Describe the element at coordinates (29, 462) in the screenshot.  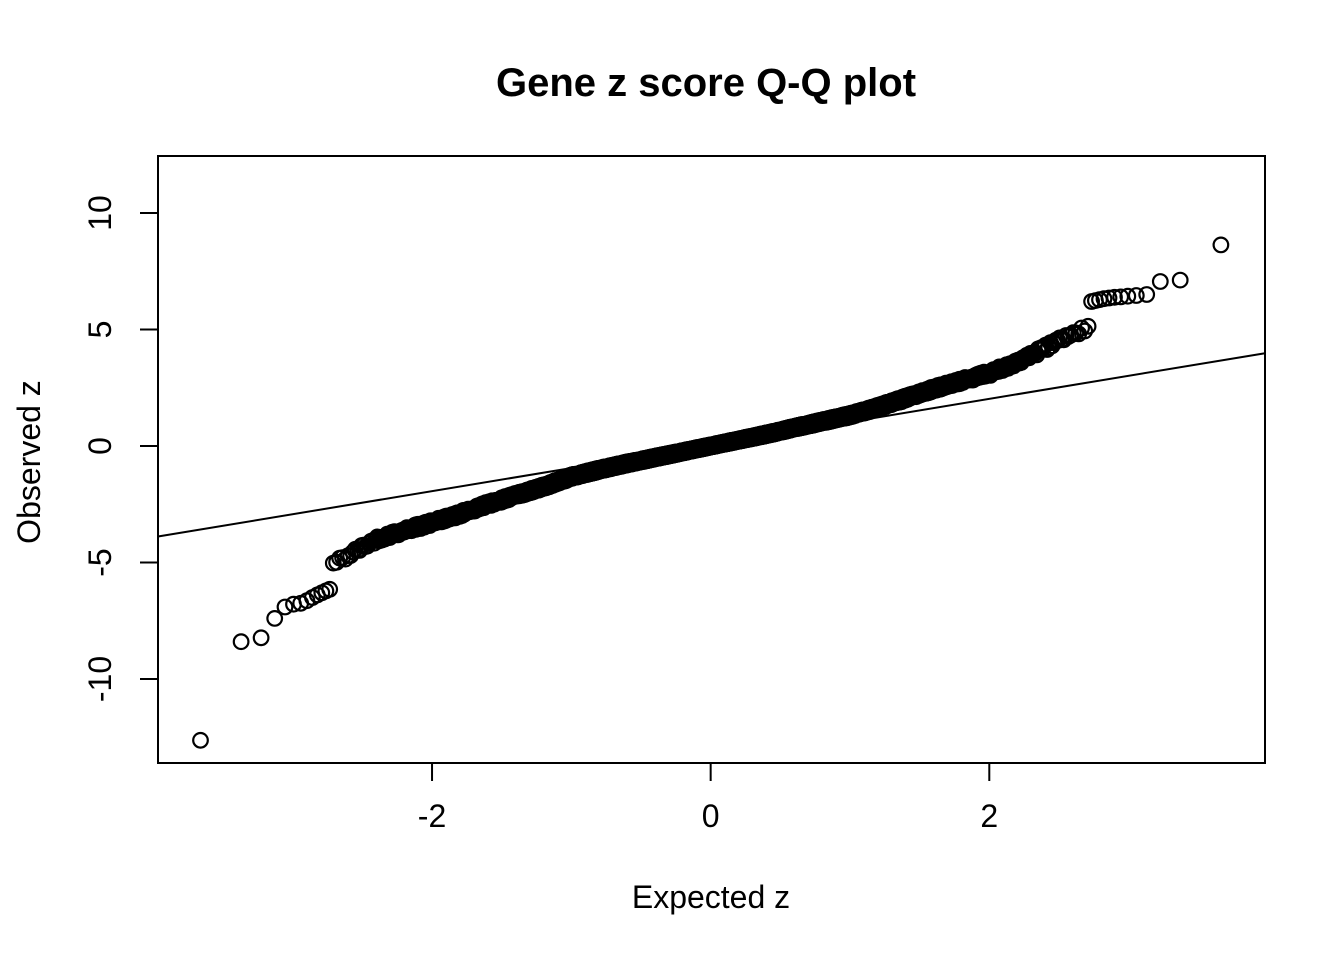
I see `y-axis-label: Observed z` at that location.